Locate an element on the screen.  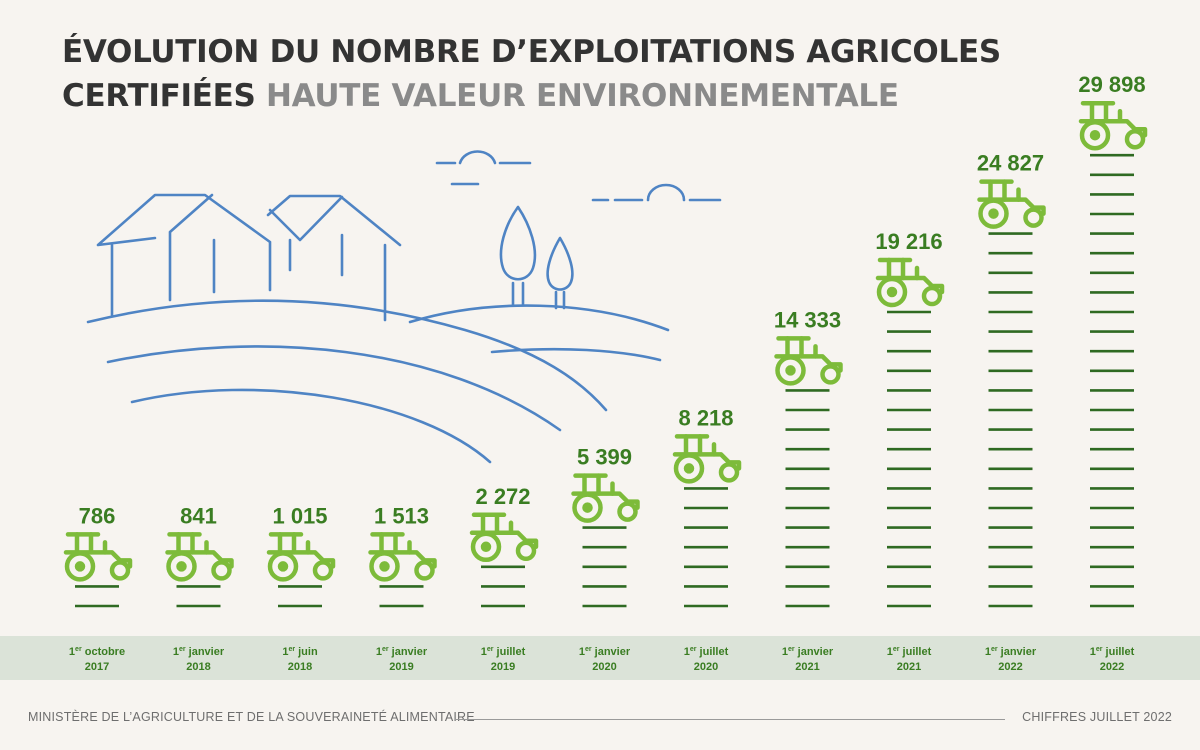
x-tick-label: 1er octobre is located at coordinates (97, 652).